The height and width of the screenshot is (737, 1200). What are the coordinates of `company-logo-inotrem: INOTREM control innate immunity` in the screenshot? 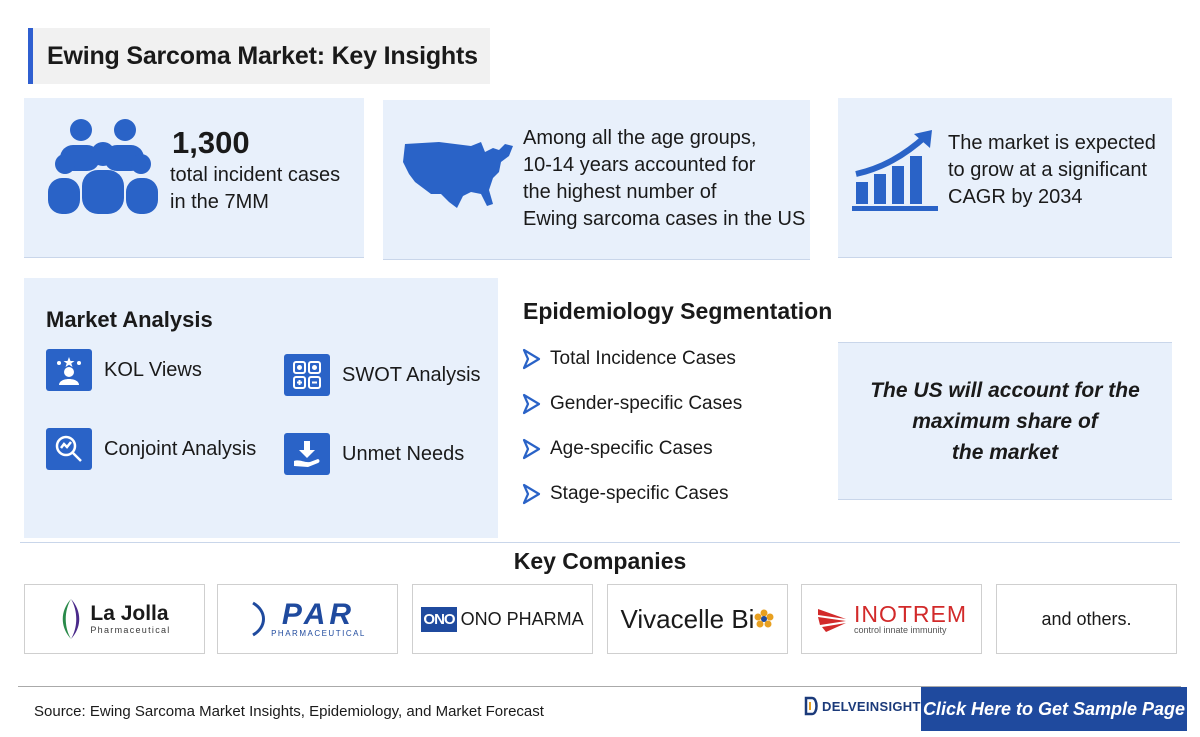 It's located at (891, 619).